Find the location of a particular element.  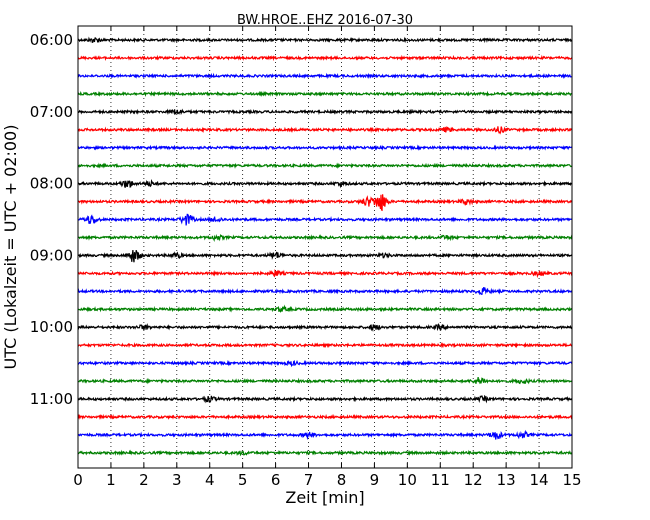

x-tick-label: 11 is located at coordinates (440, 480).